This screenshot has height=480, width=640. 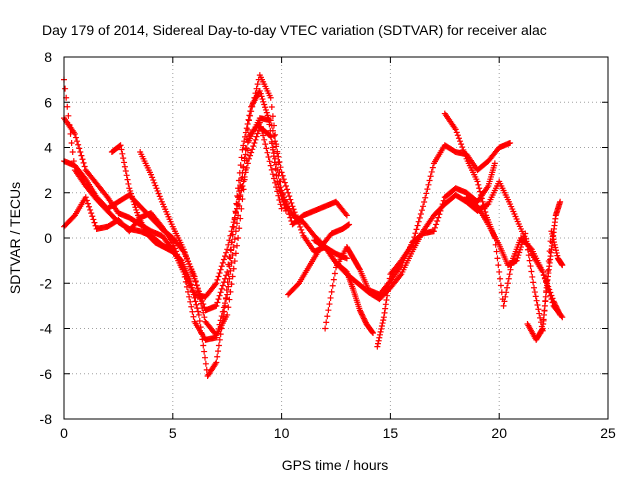 What do you see at coordinates (335, 465) in the screenshot?
I see `x-axis-label: GPS time / hours` at bounding box center [335, 465].